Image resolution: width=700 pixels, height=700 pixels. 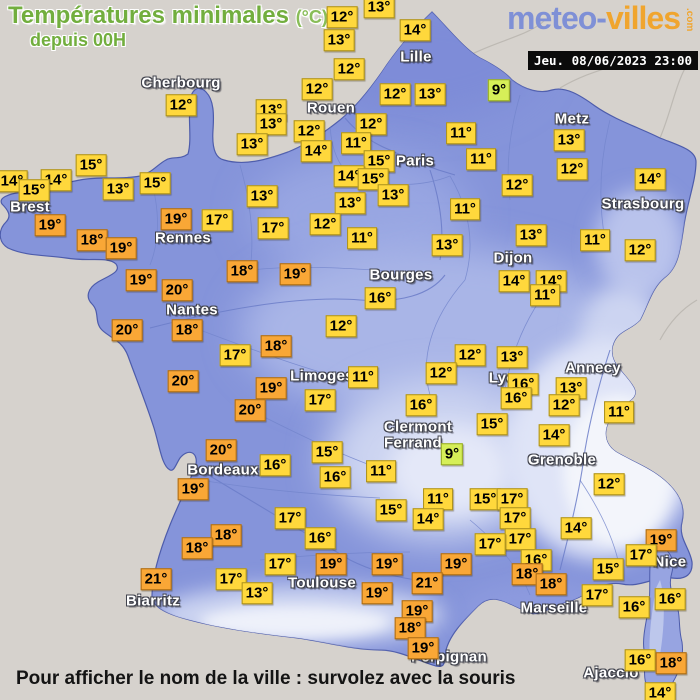 What do you see at coordinates (611, 673) in the screenshot?
I see `city-label-ajaccio: Ajaccio` at bounding box center [611, 673].